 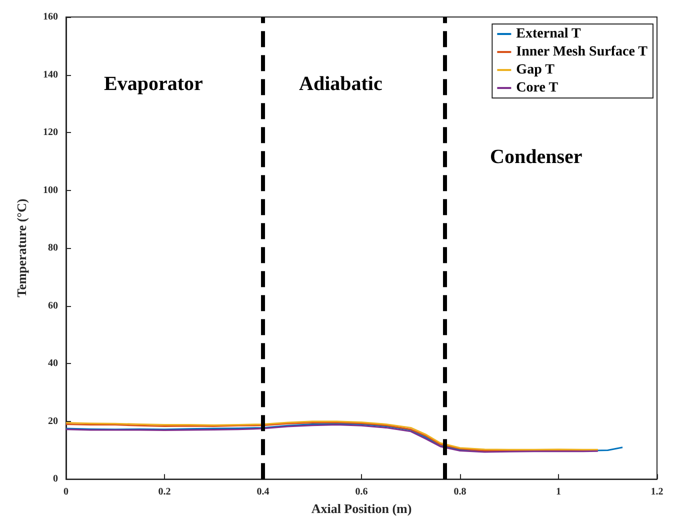 I want to click on x-tick-label: 0.4, so click(x=263, y=492).